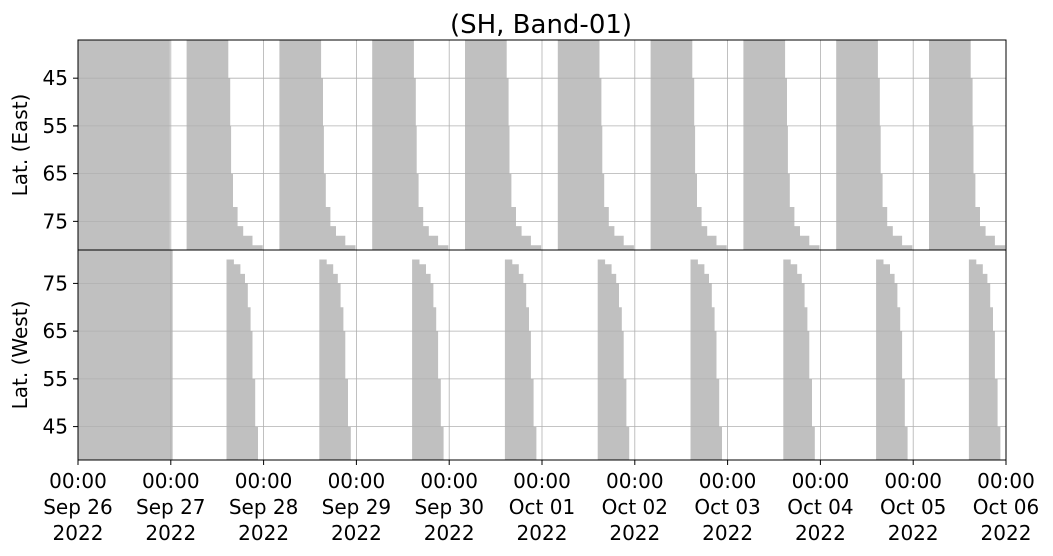 This screenshot has width=1053, height=556. Describe the element at coordinates (78, 507) in the screenshot. I see `x-tick-date: Sep 26` at that location.